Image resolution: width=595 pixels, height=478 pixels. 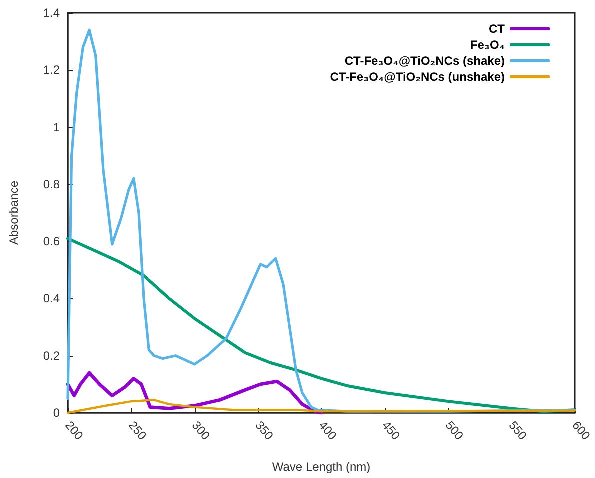 What do you see at coordinates (56, 127) in the screenshot?
I see `y-tick-label: 1` at bounding box center [56, 127].